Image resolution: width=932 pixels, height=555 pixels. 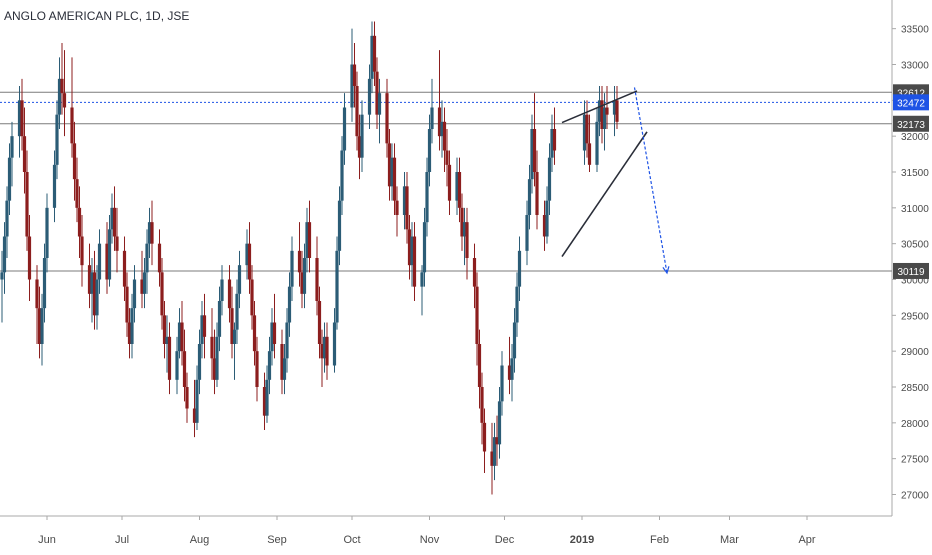 I want to click on y-tick-label: 31500, so click(x=915, y=173).